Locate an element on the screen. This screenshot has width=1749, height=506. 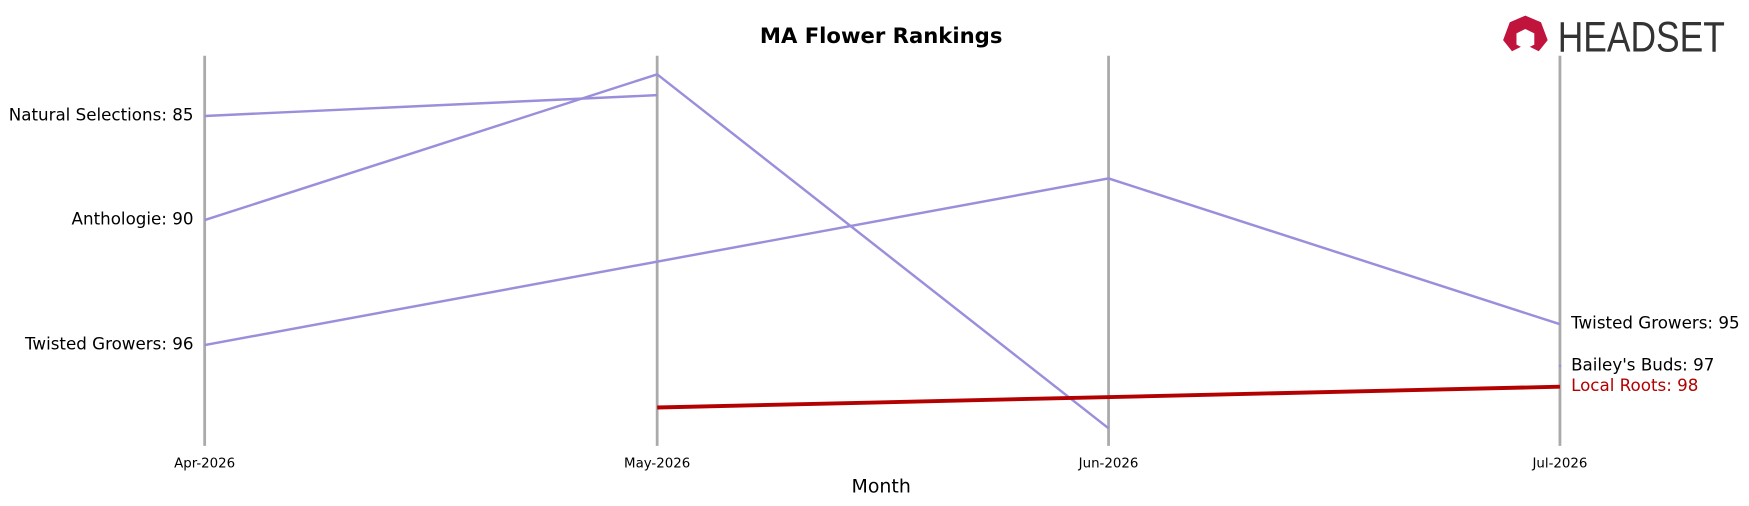
x-tick-label: May-2026 is located at coordinates (657, 464).